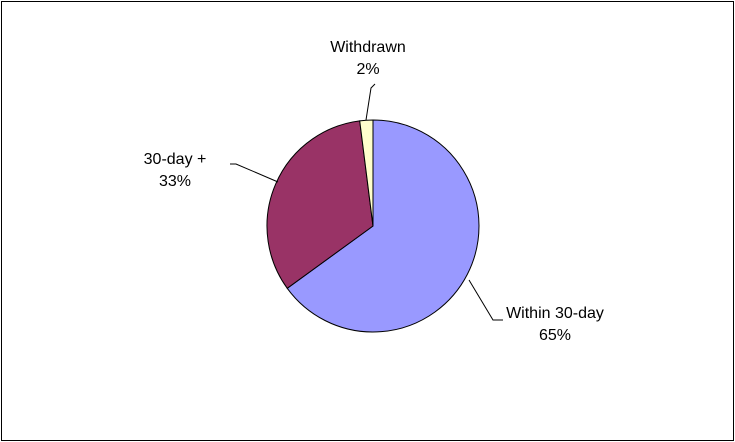 The width and height of the screenshot is (735, 442). I want to click on pie-slice-30-day, so click(320, 205).